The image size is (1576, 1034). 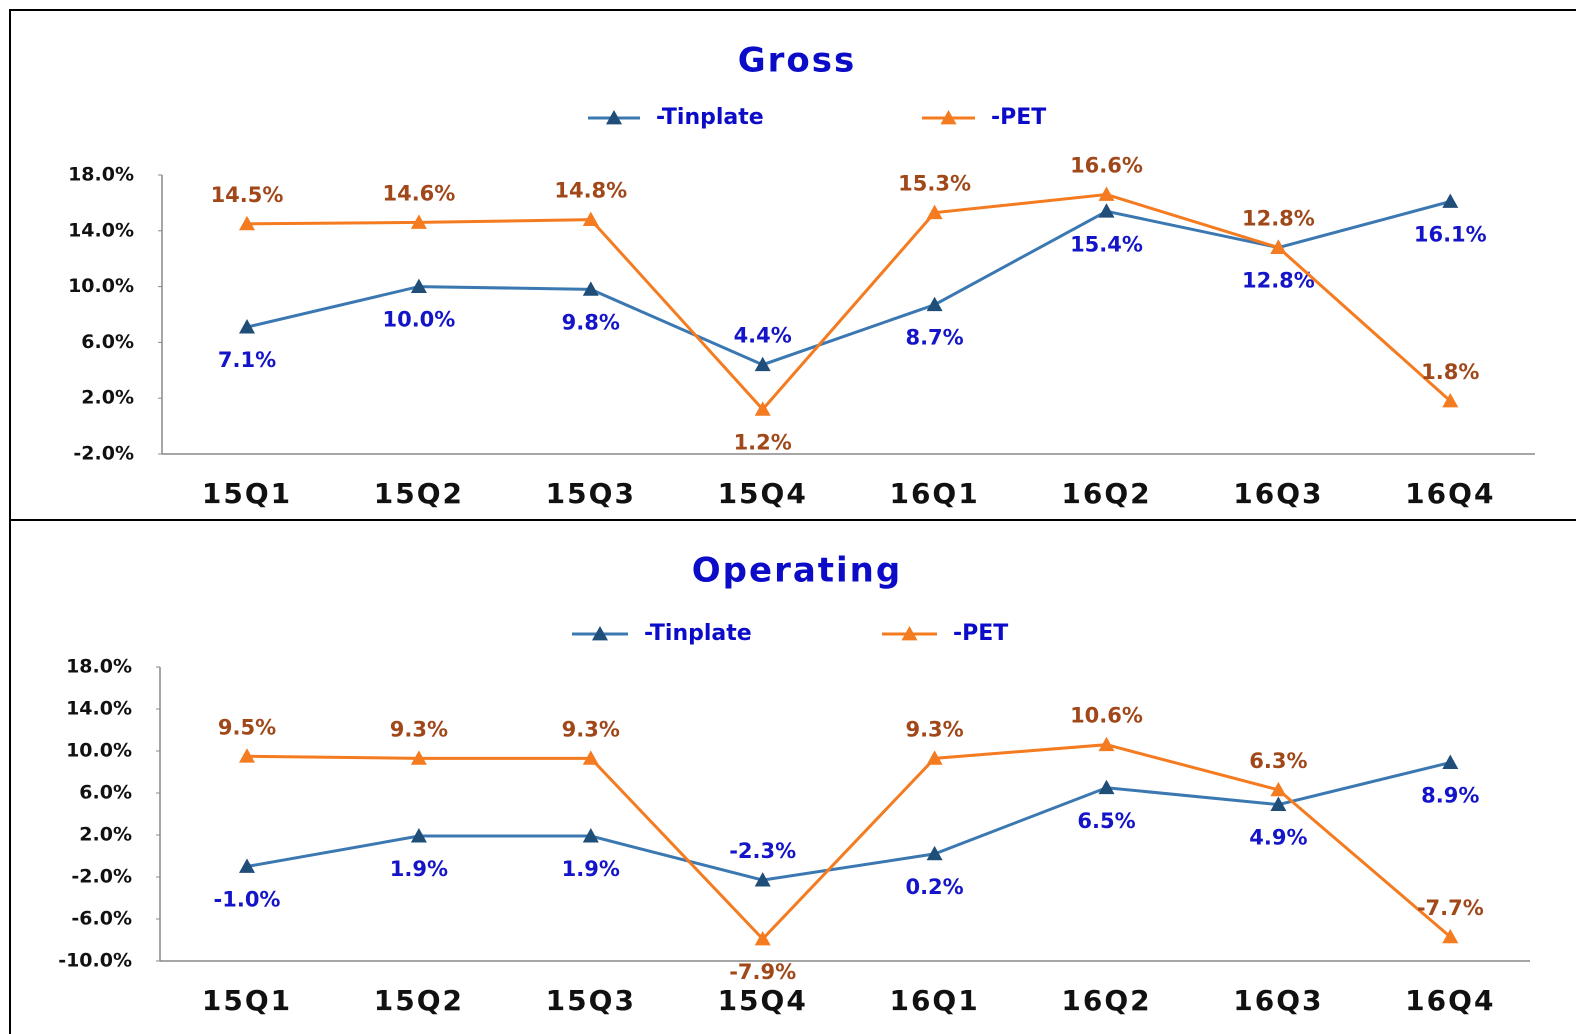 I want to click on data-label: 8.7%, so click(x=934, y=338).